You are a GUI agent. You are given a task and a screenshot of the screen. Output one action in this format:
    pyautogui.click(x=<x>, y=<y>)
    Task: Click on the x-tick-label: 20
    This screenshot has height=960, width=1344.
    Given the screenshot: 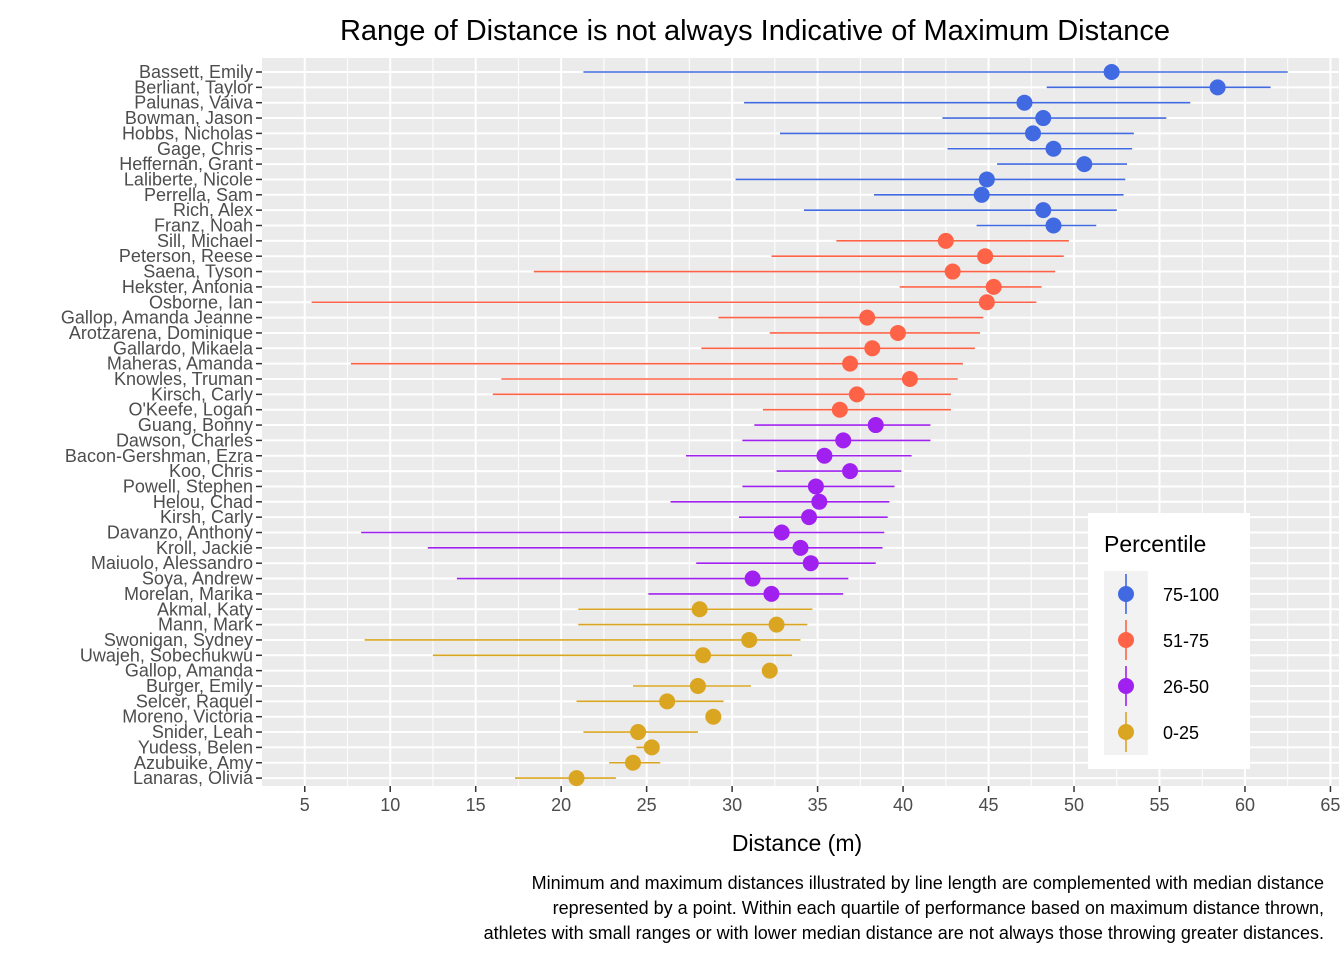 What is the action you would take?
    pyautogui.click(x=561, y=805)
    